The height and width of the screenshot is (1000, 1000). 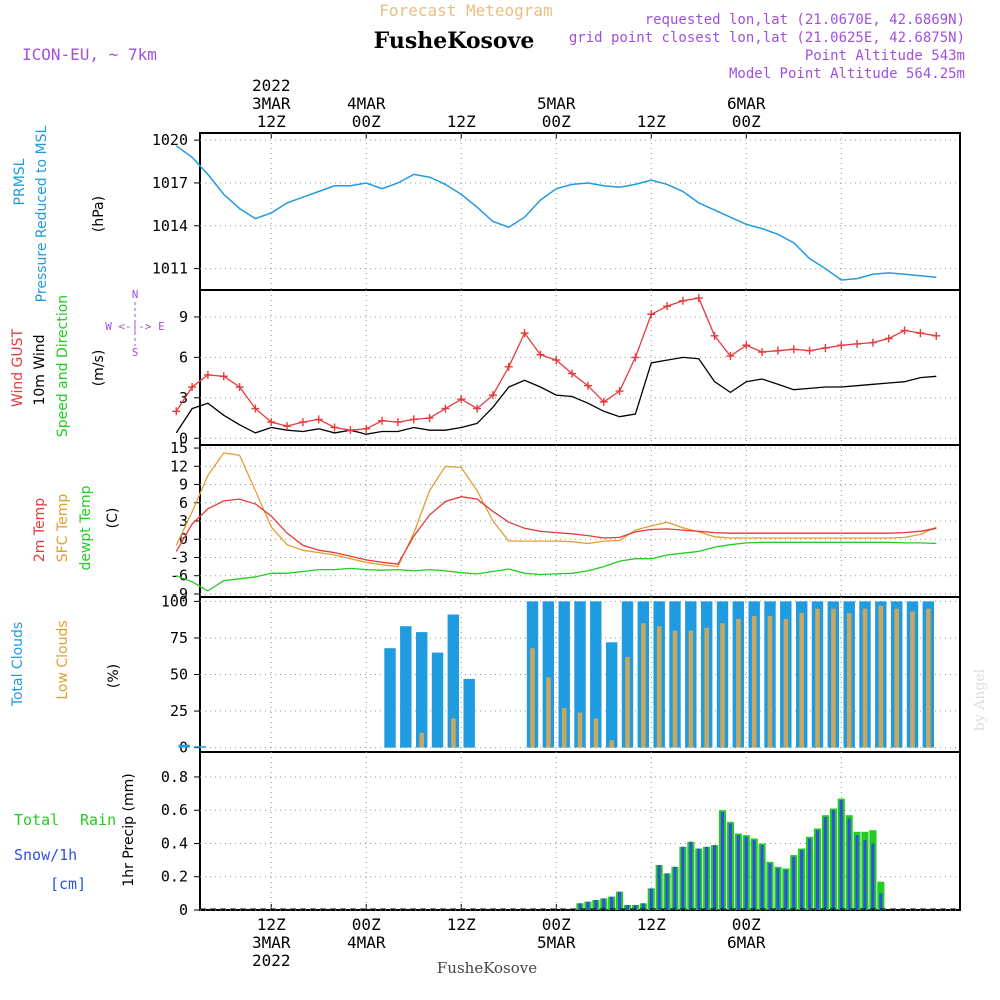 I want to click on top-time-label: 4MAR, so click(x=366, y=103).